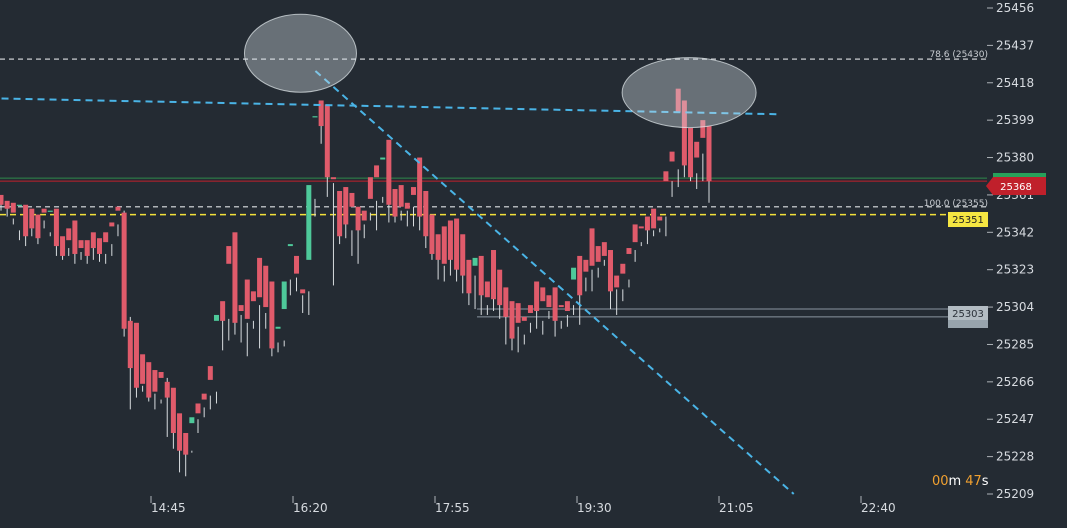 This screenshot has width=1067, height=528. Describe the element at coordinates (1015, 270) in the screenshot. I see `y-tick-label: 25323` at that location.